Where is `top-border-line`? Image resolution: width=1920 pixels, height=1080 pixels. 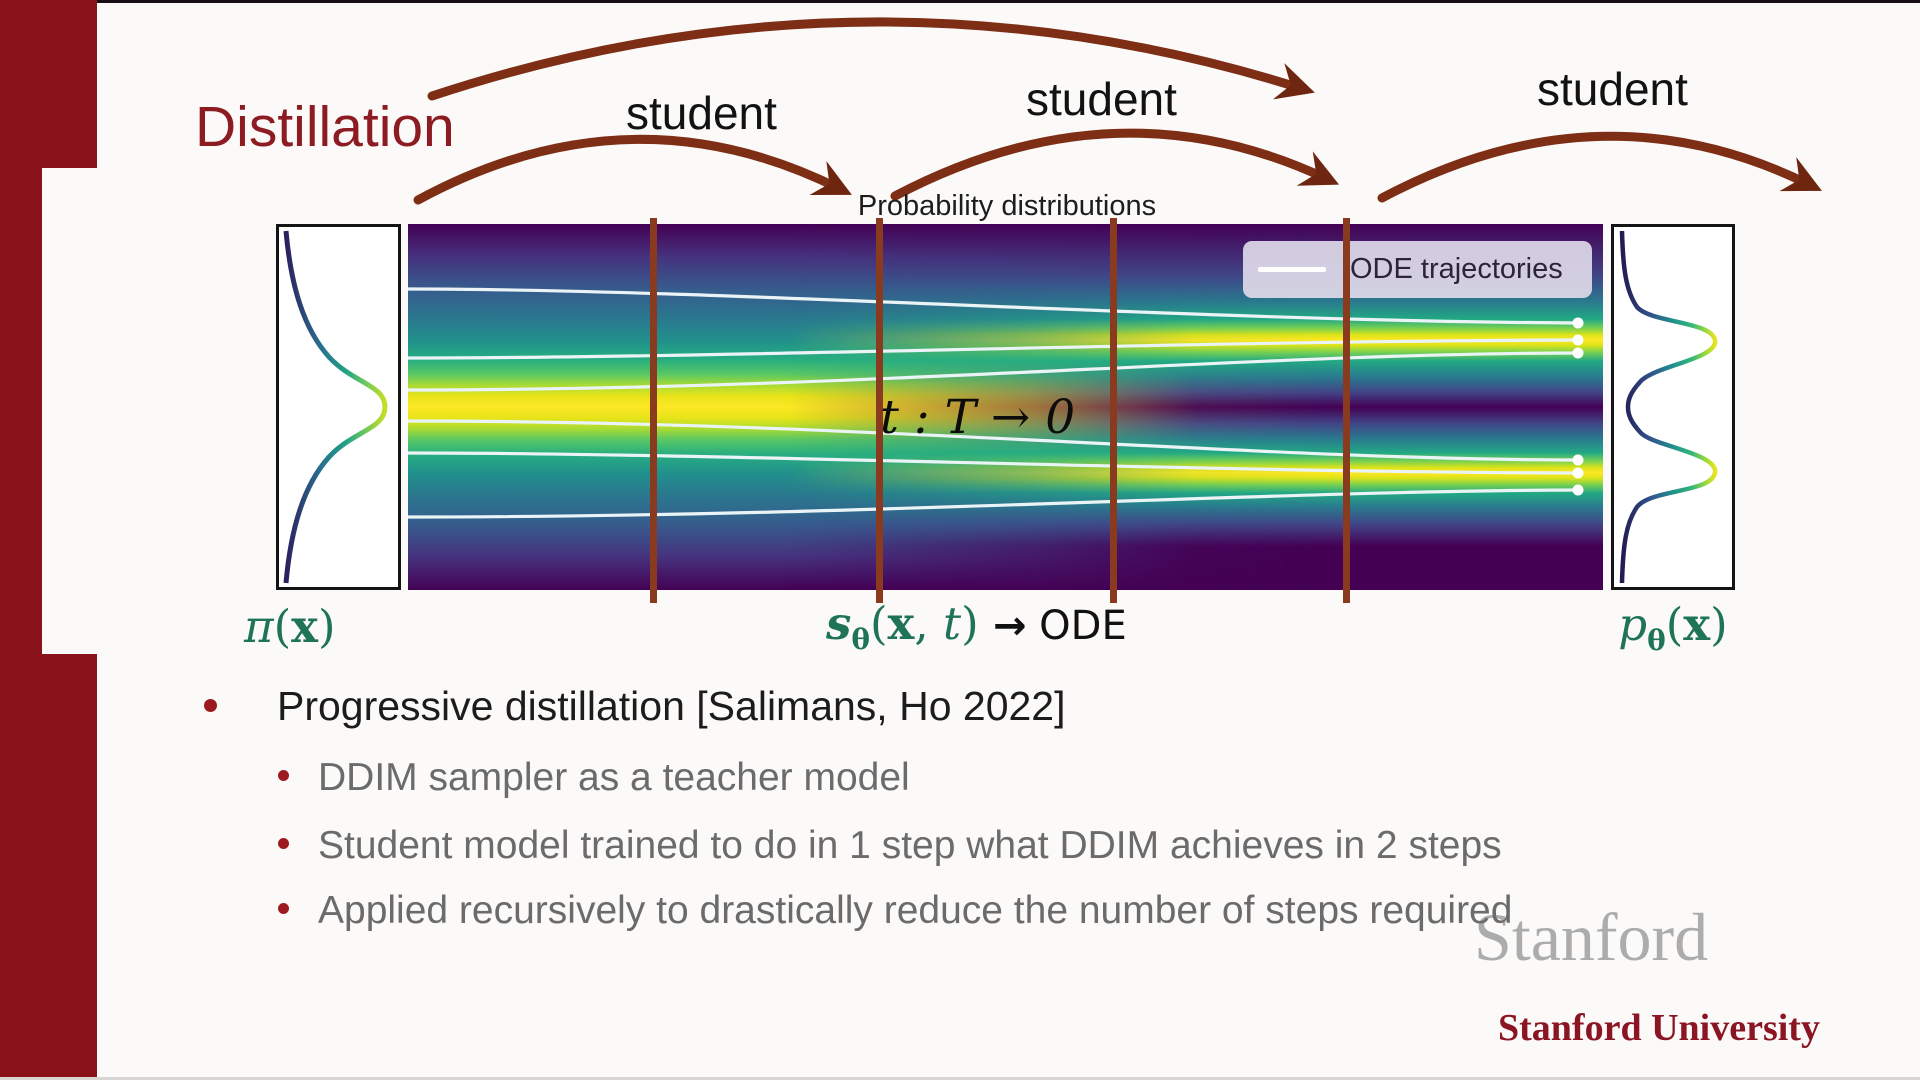
top-border-line is located at coordinates (960, 1).